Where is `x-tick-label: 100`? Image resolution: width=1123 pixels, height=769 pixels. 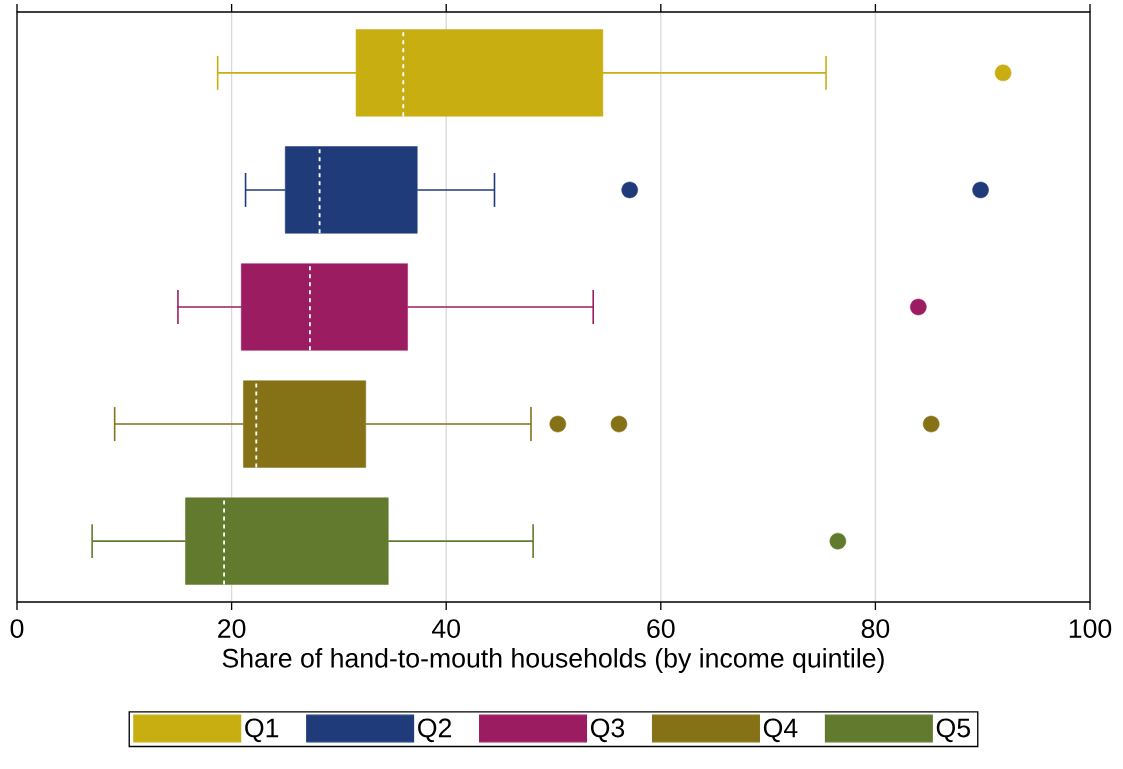 x-tick-label: 100 is located at coordinates (1090, 629).